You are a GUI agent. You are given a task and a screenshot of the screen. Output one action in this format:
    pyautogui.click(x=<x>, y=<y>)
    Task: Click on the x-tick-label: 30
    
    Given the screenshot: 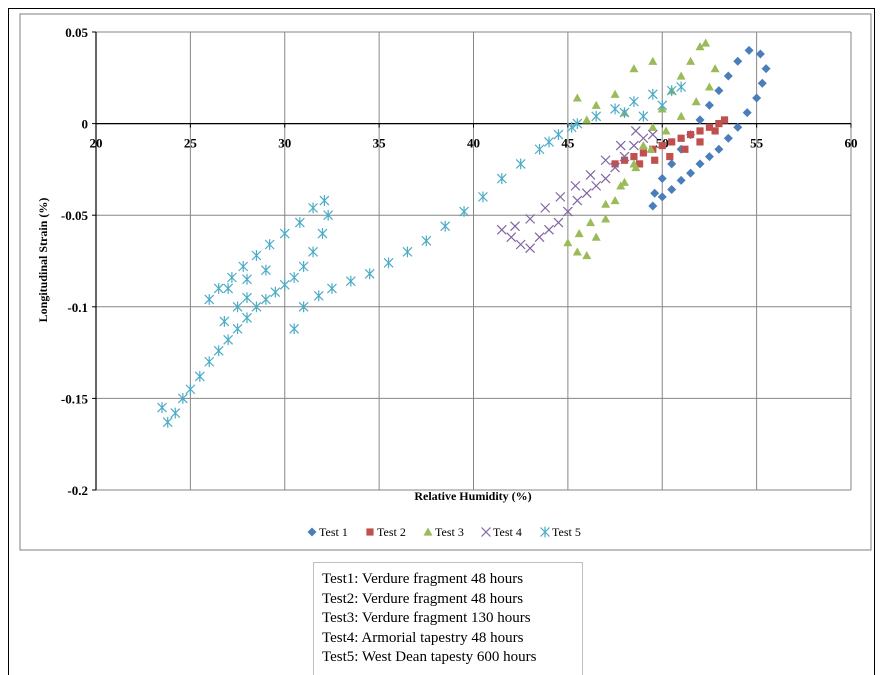 What is the action you would take?
    pyautogui.click(x=284, y=143)
    